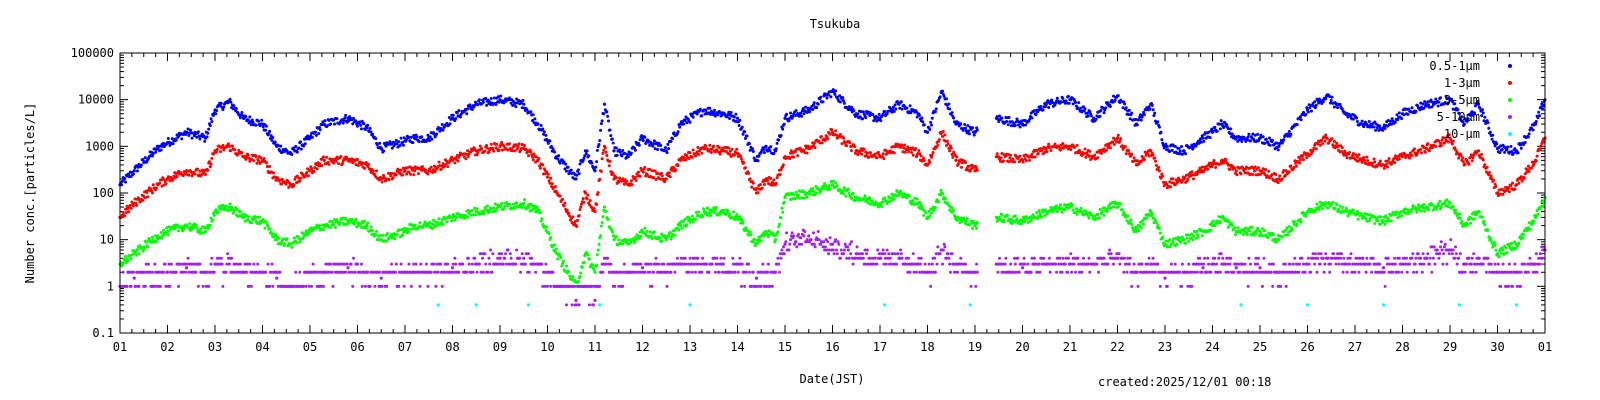  Describe the element at coordinates (690, 347) in the screenshot. I see `x-tick-label: 13` at that location.